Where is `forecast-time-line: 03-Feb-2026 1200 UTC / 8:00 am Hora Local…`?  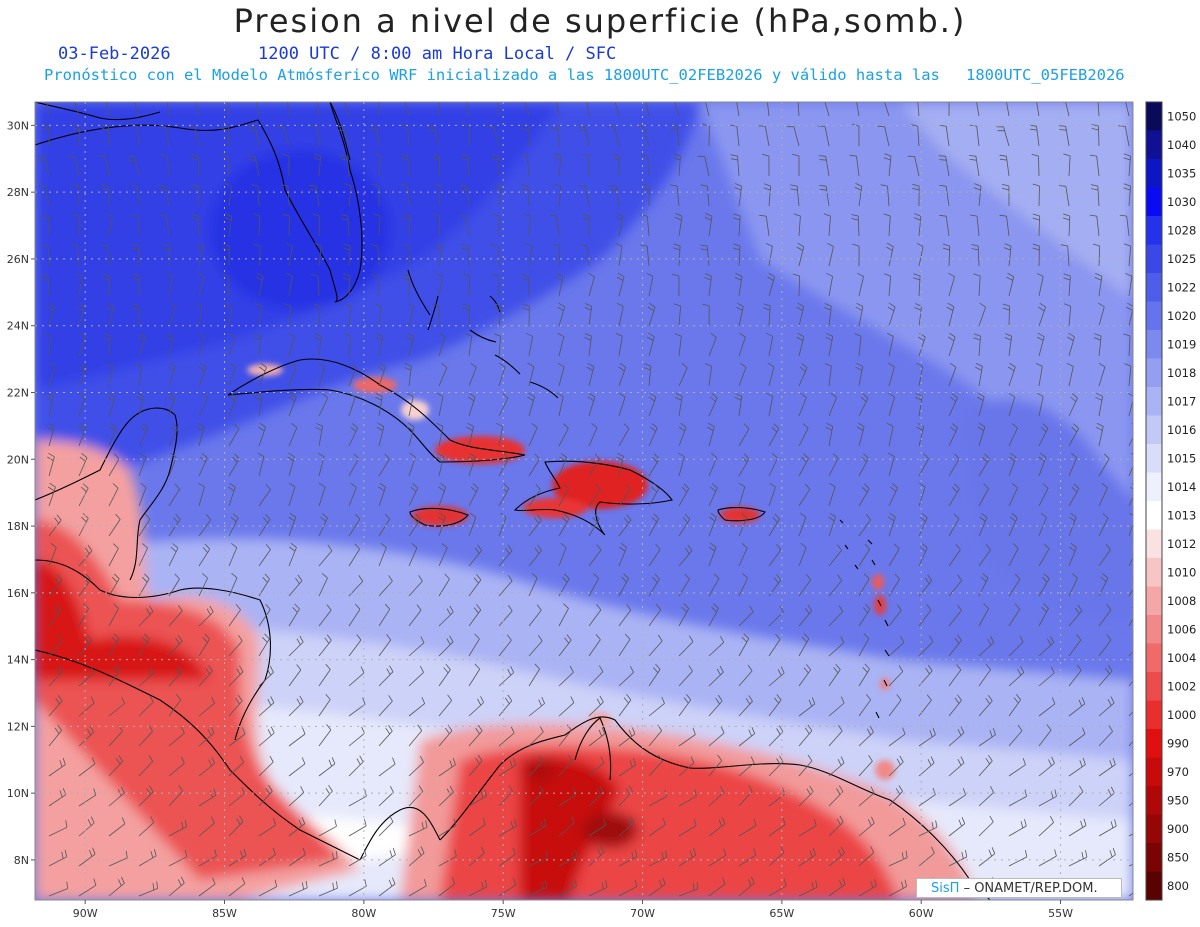
forecast-time-line: 03-Feb-2026 1200 UTC / 8:00 am Hora Local… is located at coordinates (337, 54).